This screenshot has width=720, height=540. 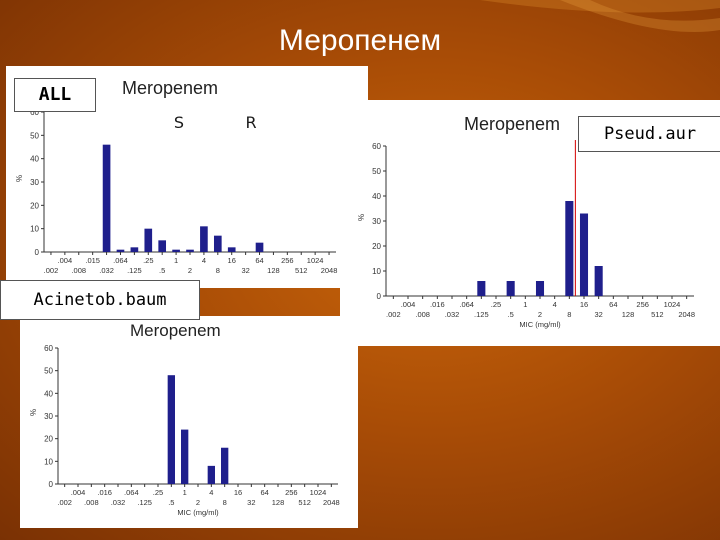 What do you see at coordinates (569, 314) in the screenshot?
I see `x-tick-label: 8` at bounding box center [569, 314].